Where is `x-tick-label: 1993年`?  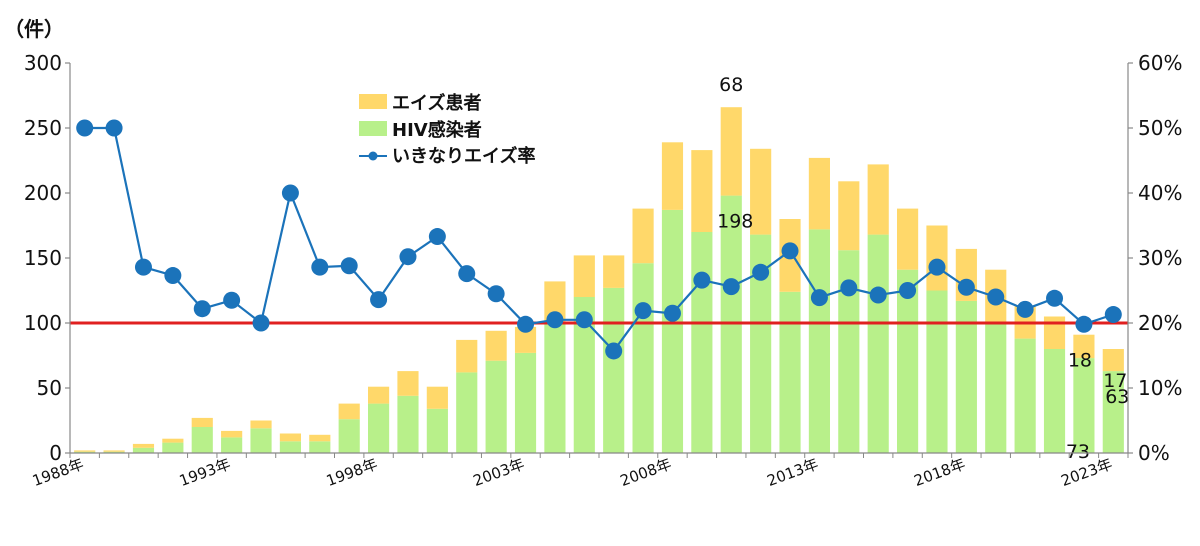 x-tick-label: 1993年 is located at coordinates (205, 472).